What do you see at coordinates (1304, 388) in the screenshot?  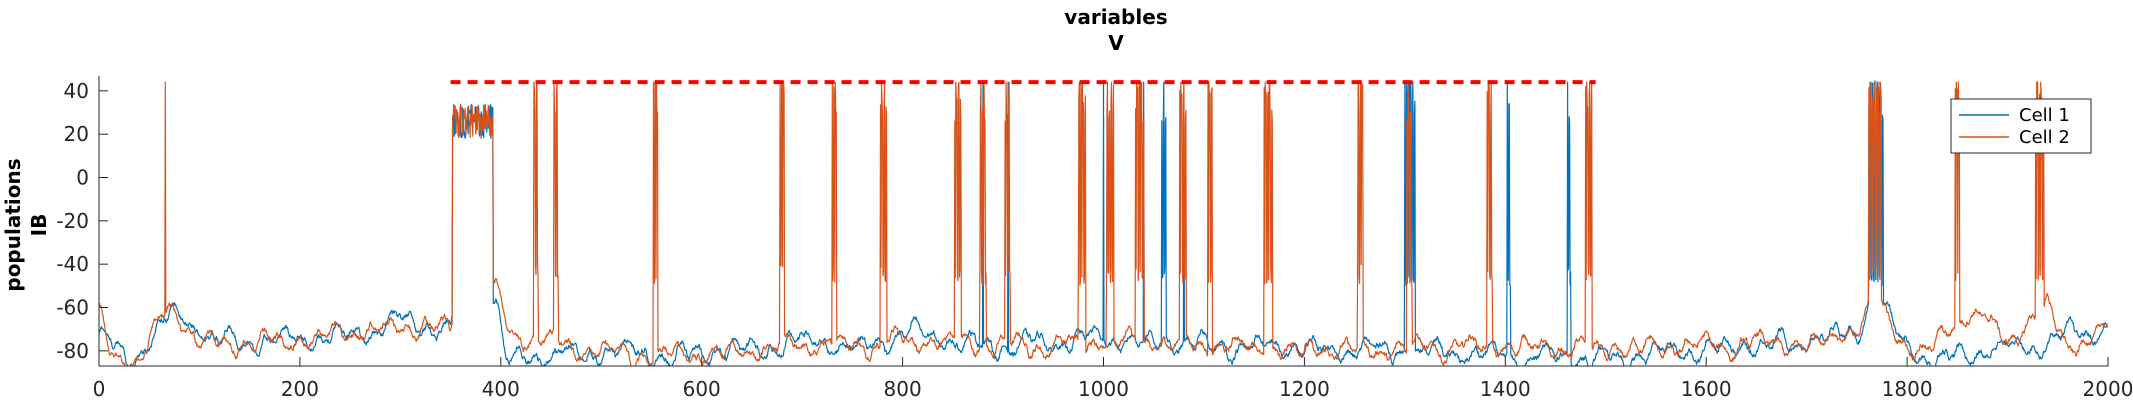 I see `x-tick-label: 1200` at bounding box center [1304, 388].